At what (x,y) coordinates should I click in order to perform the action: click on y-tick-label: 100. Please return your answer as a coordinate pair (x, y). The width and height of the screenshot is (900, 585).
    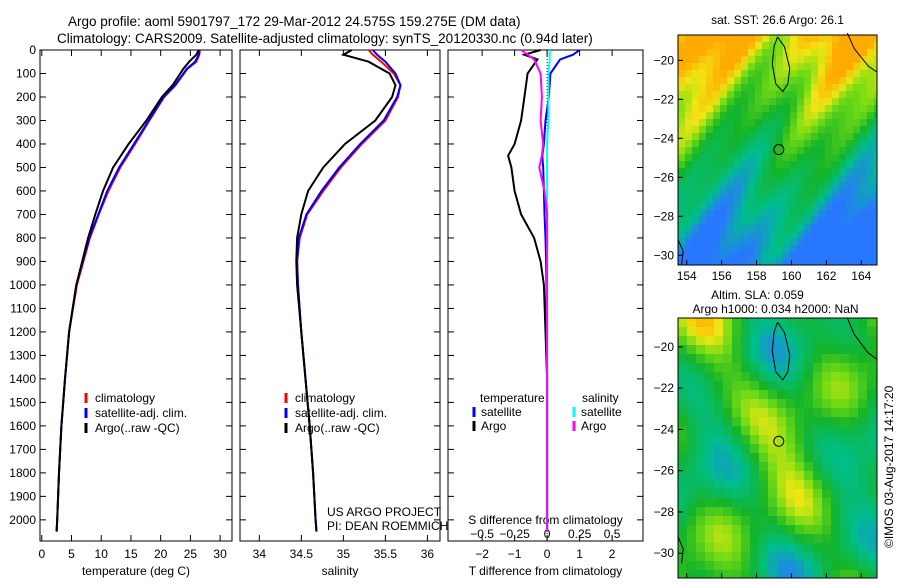
    Looking at the image, I should click on (26, 73).